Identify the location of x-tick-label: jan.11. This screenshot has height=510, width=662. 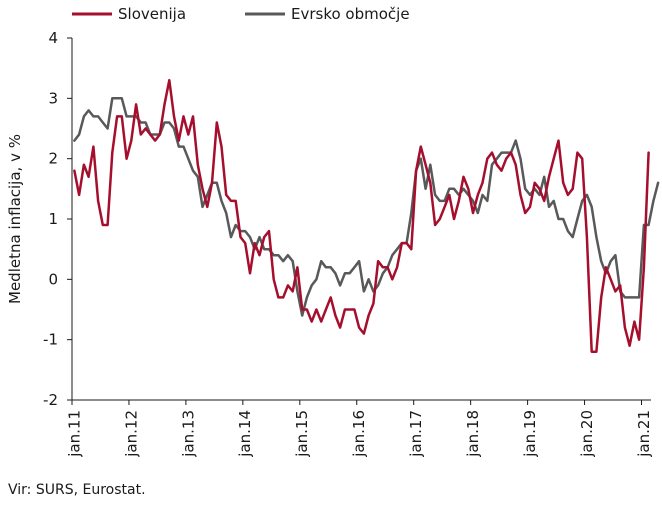
(74, 434).